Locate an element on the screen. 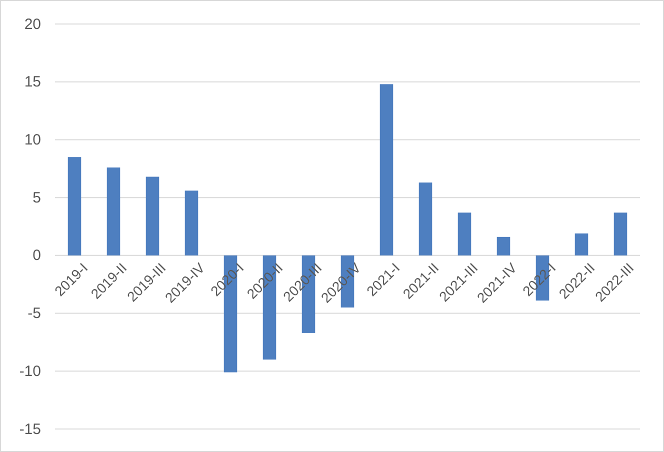  y-tick-label: -10 is located at coordinates (30, 371).